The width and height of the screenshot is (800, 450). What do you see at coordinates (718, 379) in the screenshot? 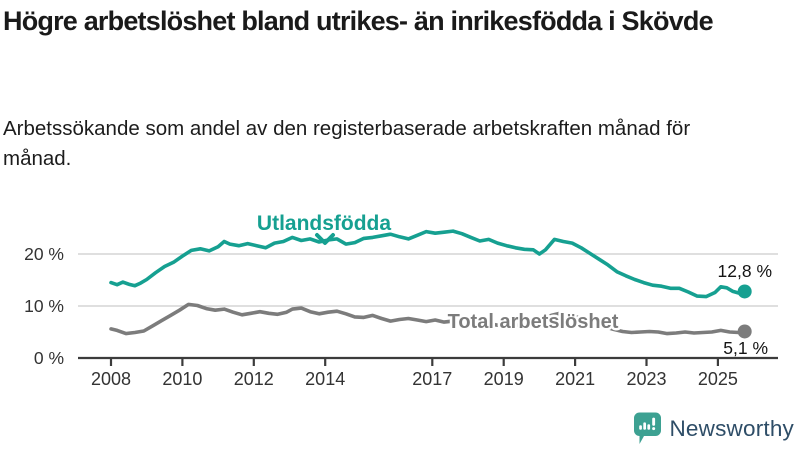
I see `x-tick-label: 2025` at bounding box center [718, 379].